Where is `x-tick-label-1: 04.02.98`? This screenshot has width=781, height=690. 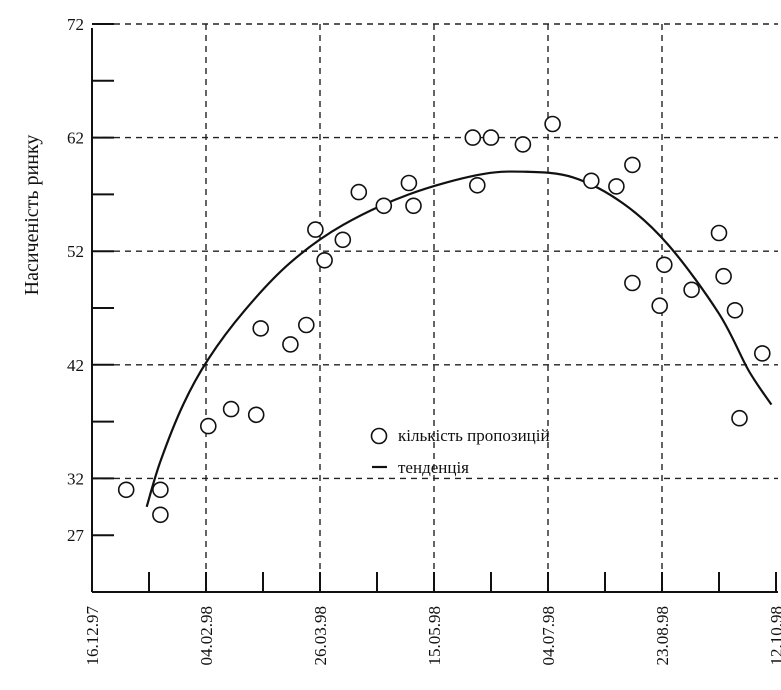 x-tick-label-1: 04.02.98 is located at coordinates (206, 636).